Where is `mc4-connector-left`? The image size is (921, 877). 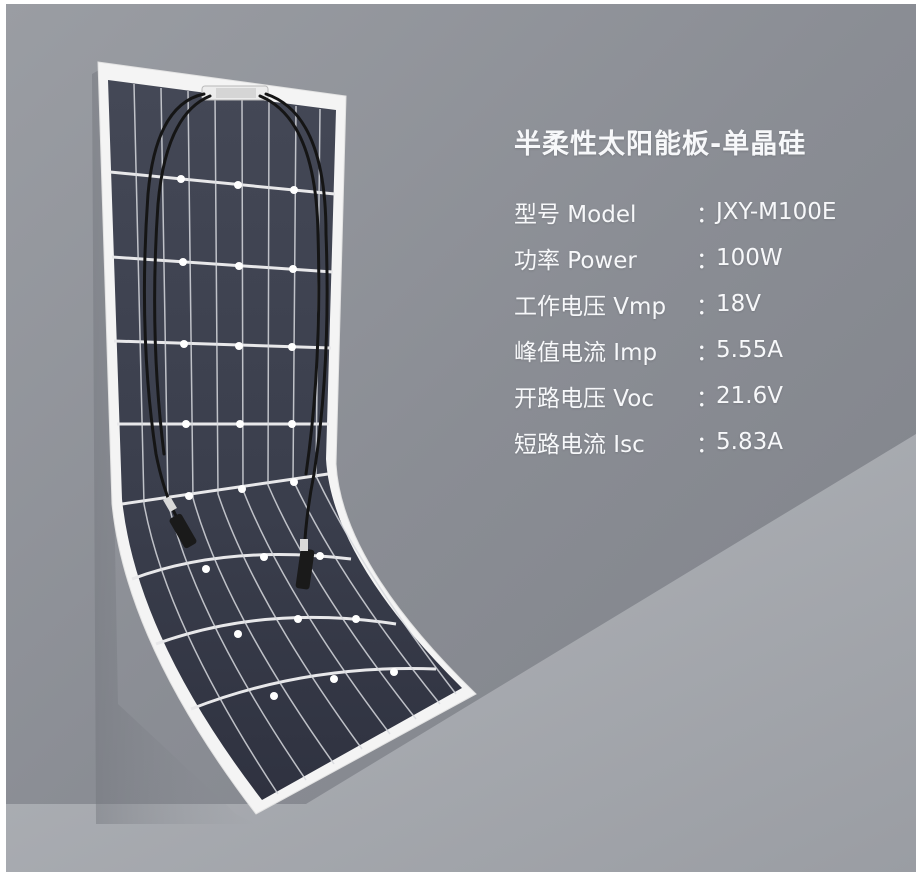 mc4-connector-left is located at coordinates (180, 522).